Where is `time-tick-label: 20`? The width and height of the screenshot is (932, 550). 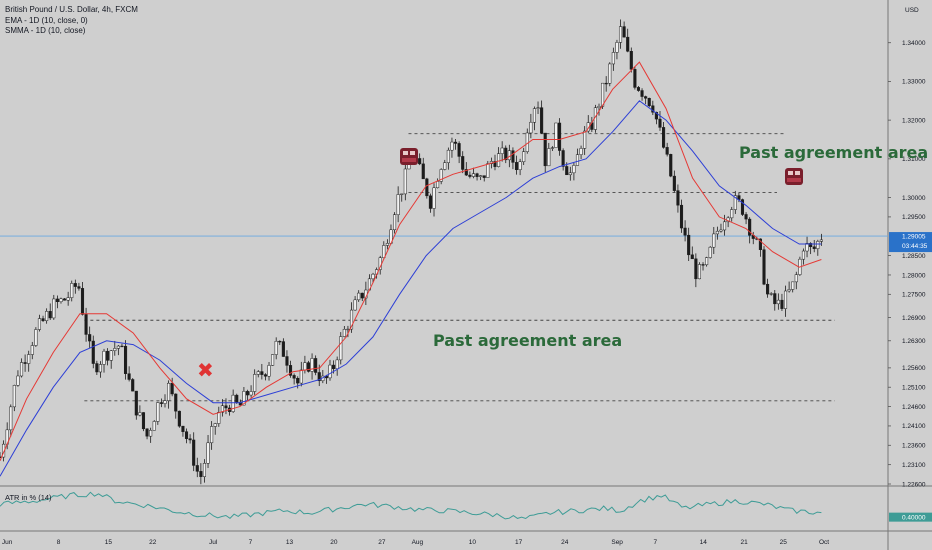
time-tick-label: 20 is located at coordinates (334, 542).